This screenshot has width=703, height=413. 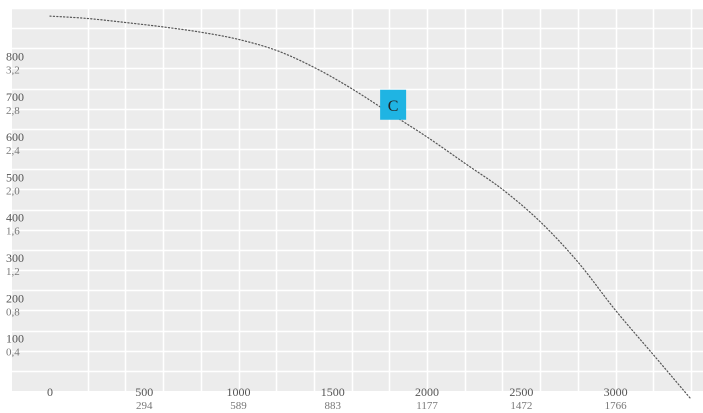 I want to click on x-tick-label: 2500, so click(x=521, y=392).